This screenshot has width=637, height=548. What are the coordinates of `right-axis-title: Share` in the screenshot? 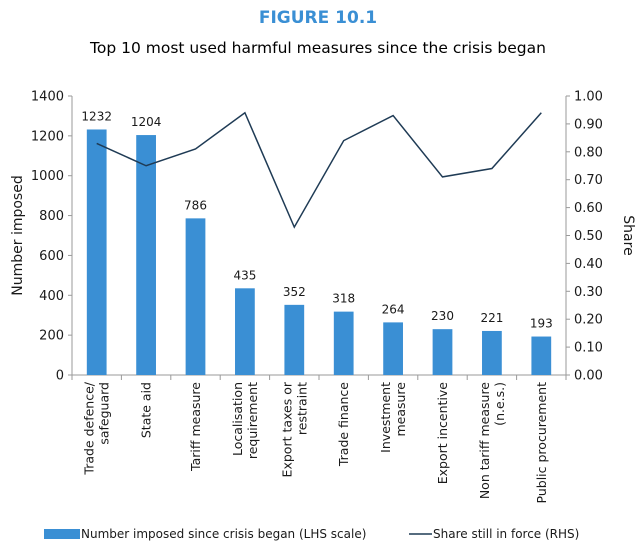 It's located at (628, 235).